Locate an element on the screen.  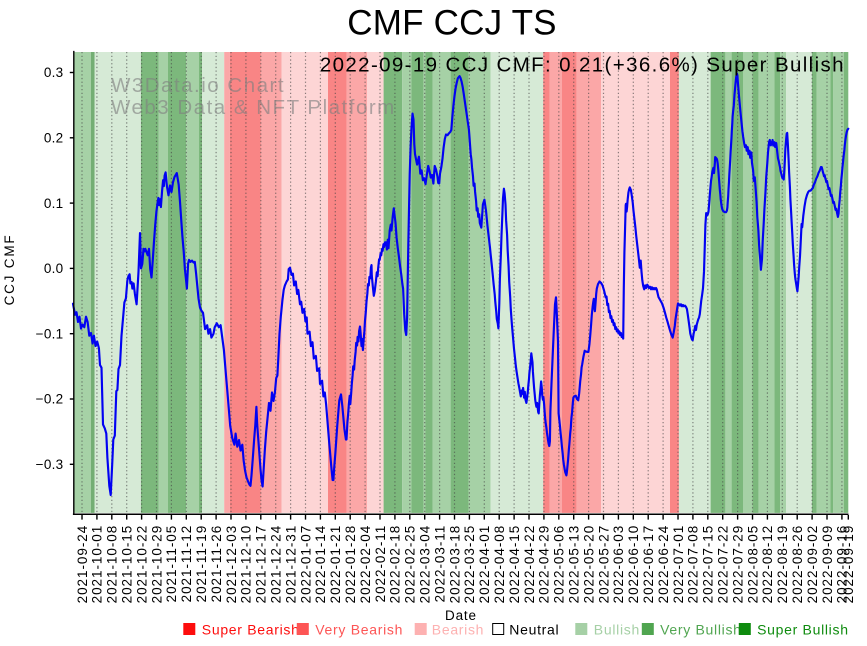
svg-text: 2022-01-14 is located at coordinates (320, 564).